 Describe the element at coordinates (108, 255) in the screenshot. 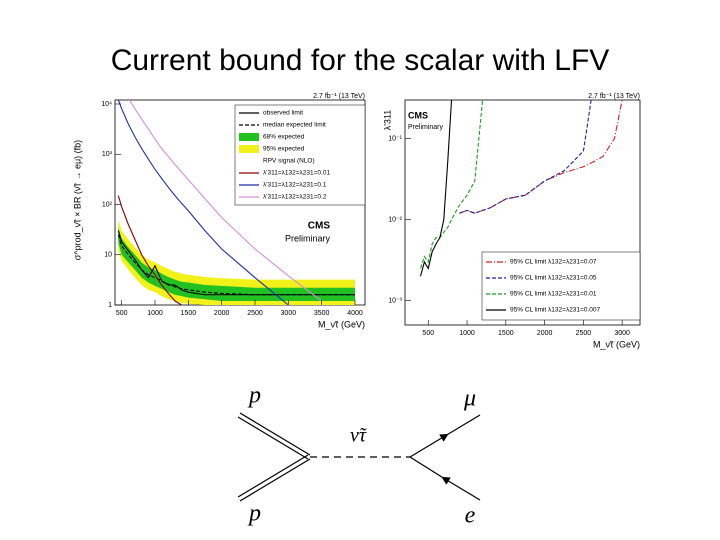

I see `y-tick-label: 10` at that location.